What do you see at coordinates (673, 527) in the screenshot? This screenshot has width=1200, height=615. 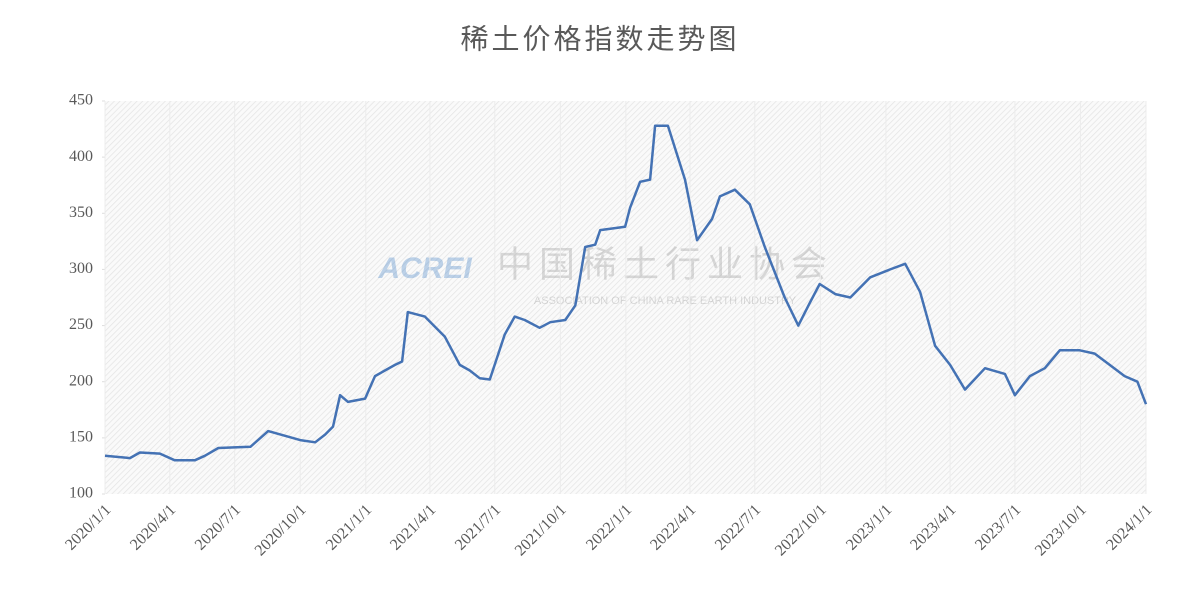 I see `x-tick-label: 2022/4/1` at bounding box center [673, 527].